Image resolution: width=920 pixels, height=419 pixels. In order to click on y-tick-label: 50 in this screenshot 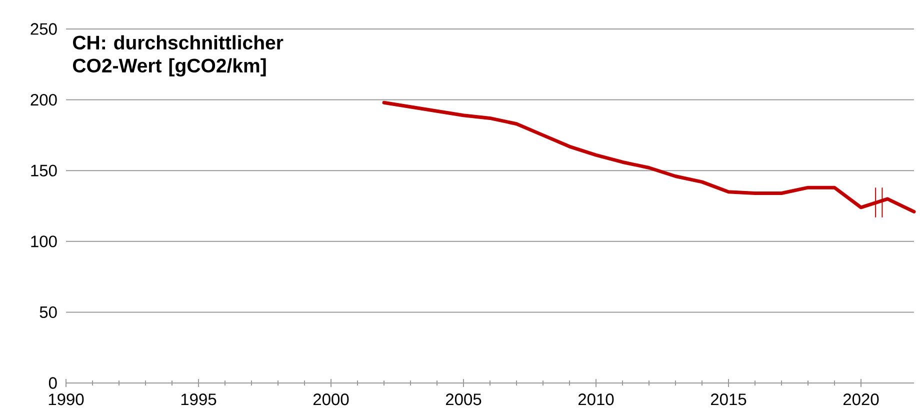, I will do `click(48, 312)`.